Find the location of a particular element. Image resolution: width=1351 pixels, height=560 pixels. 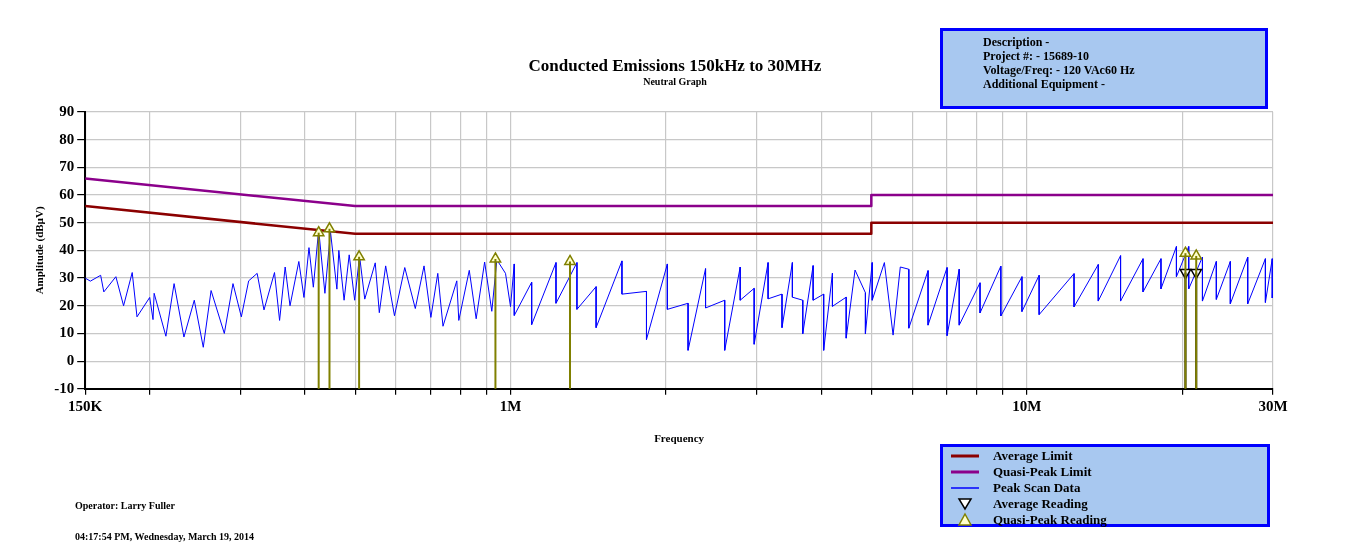

legend-label: Peak Scan Data is located at coordinates (1037, 488).